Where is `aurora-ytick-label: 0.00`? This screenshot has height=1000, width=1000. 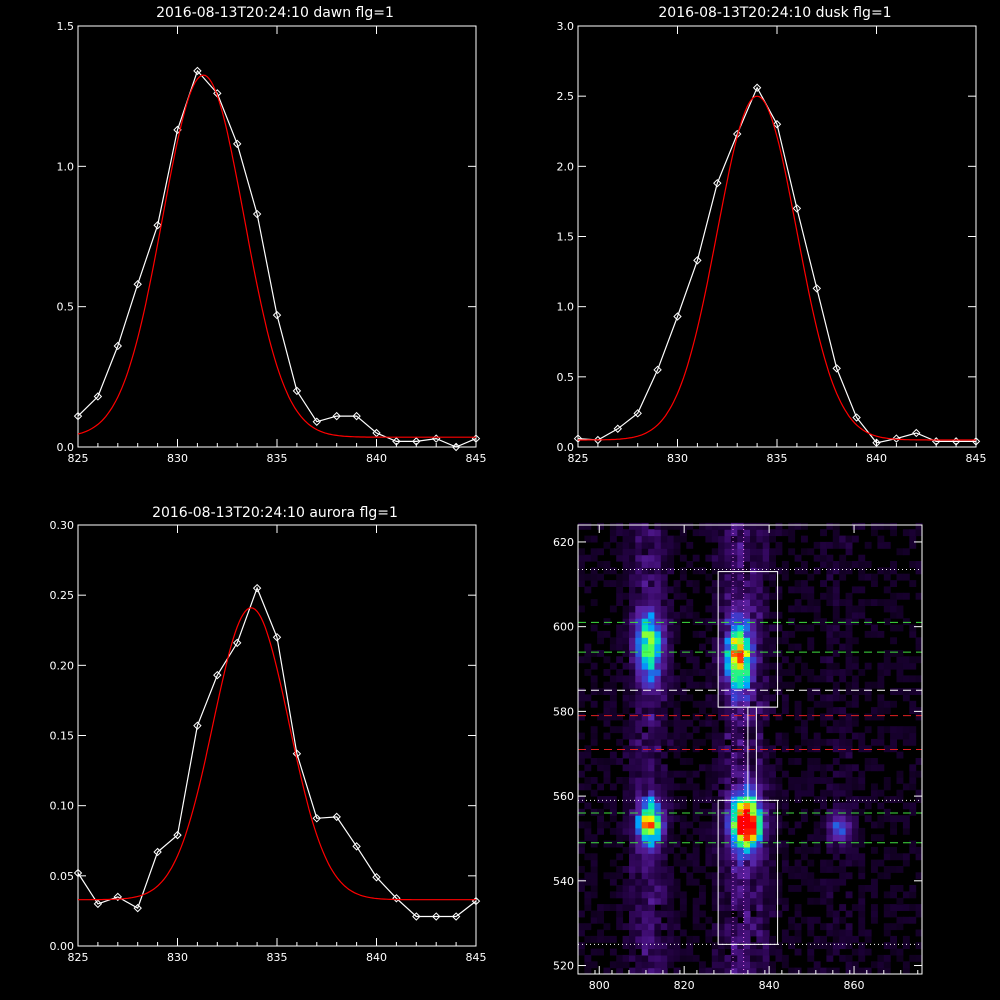
aurora-ytick-label: 0.00 is located at coordinates (62, 946).